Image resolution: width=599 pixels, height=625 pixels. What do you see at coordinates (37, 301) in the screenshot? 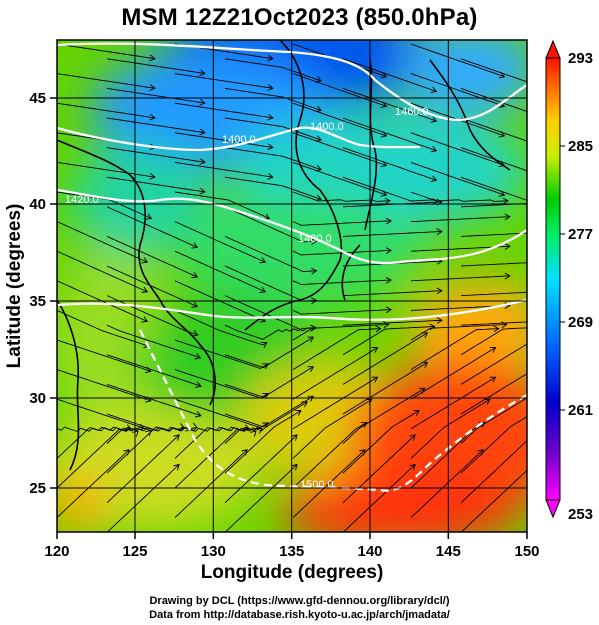
I see `lat-tick-label: 35` at bounding box center [37, 301].